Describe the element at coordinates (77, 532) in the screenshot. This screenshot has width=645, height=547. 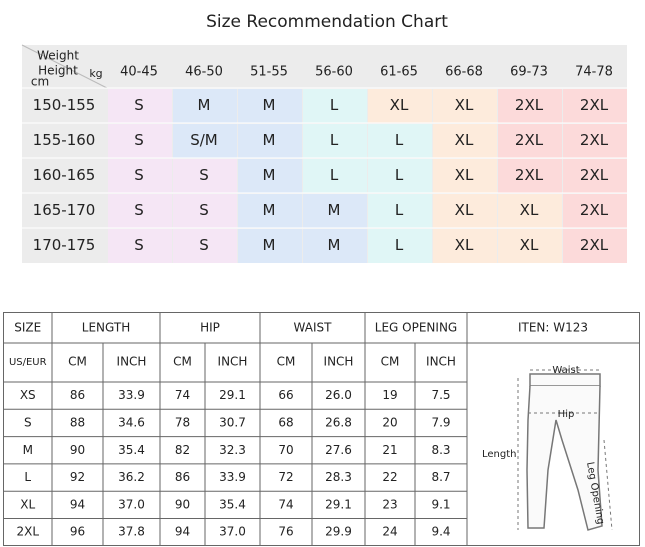
I see `table-cell: 96` at that location.